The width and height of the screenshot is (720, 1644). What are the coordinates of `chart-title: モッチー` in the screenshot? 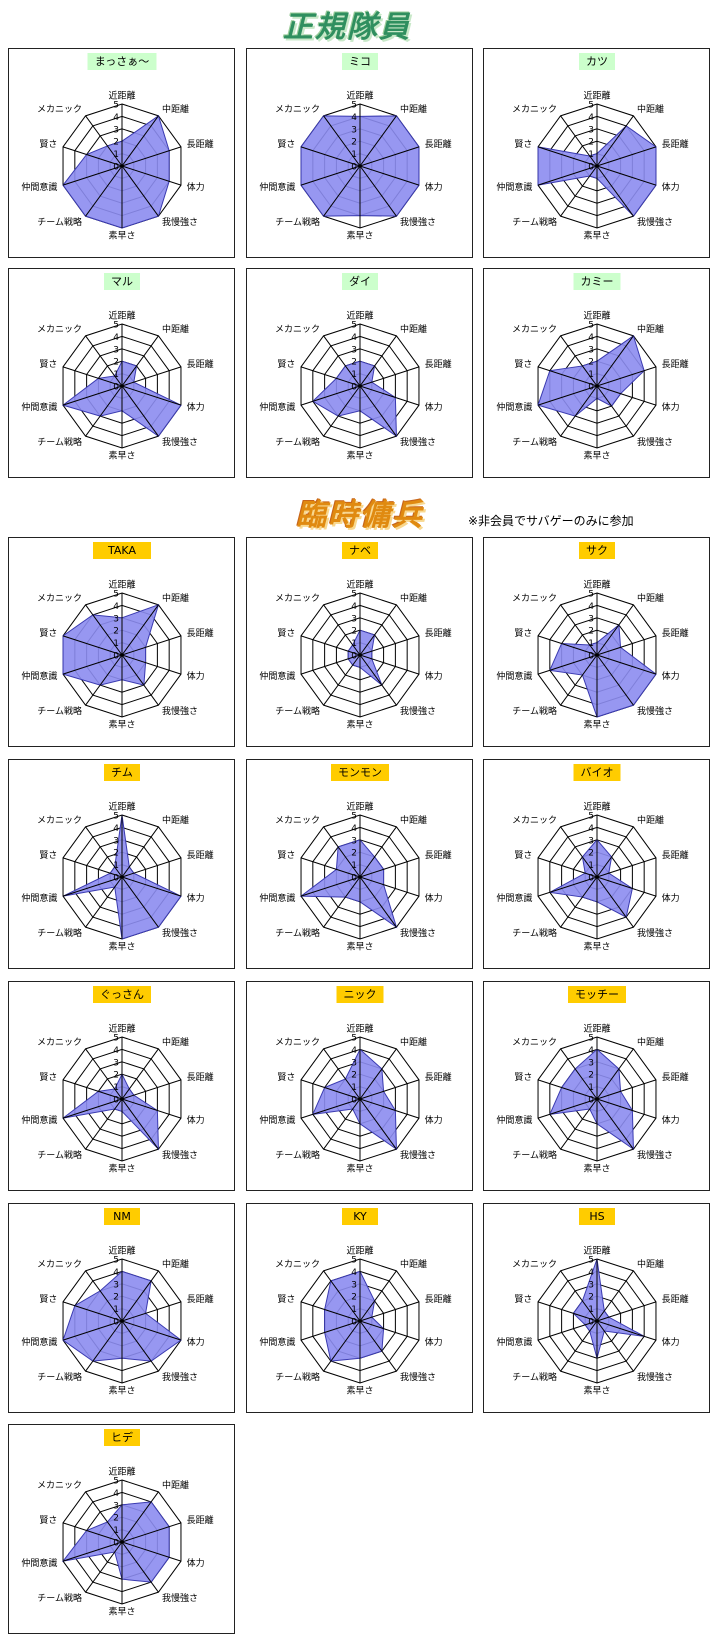 It's located at (597, 994).